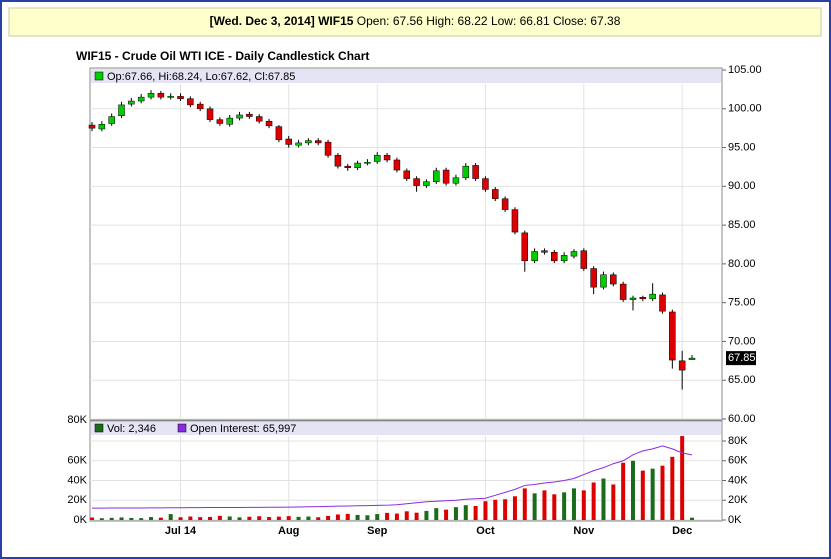 This screenshot has width=831, height=559. I want to click on legend-text: Op:67.66, Hi:68.24, Lo:67.62, Cl:67.85, so click(201, 77).